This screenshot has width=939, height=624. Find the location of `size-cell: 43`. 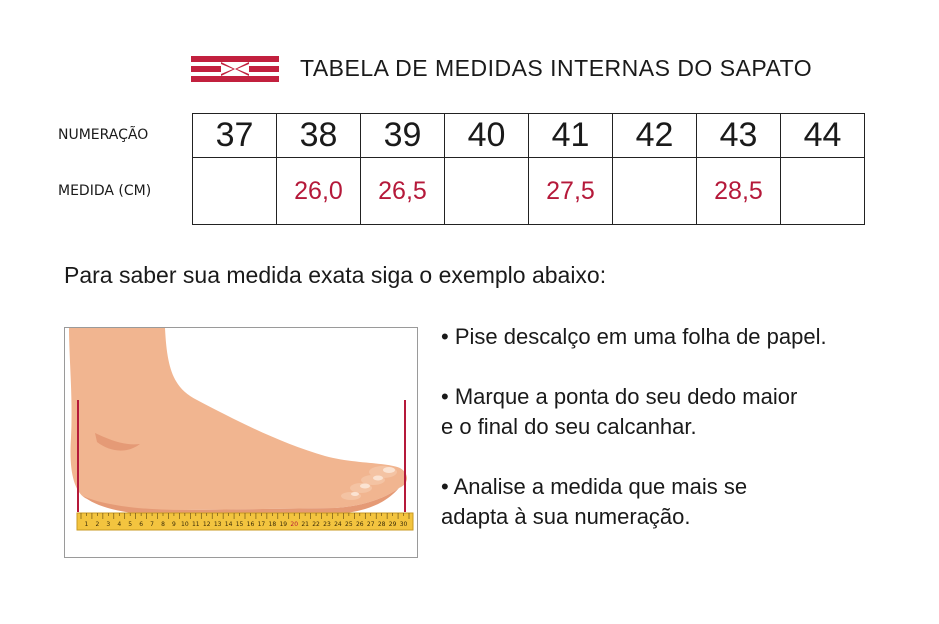

size-cell: 43 is located at coordinates (738, 135).